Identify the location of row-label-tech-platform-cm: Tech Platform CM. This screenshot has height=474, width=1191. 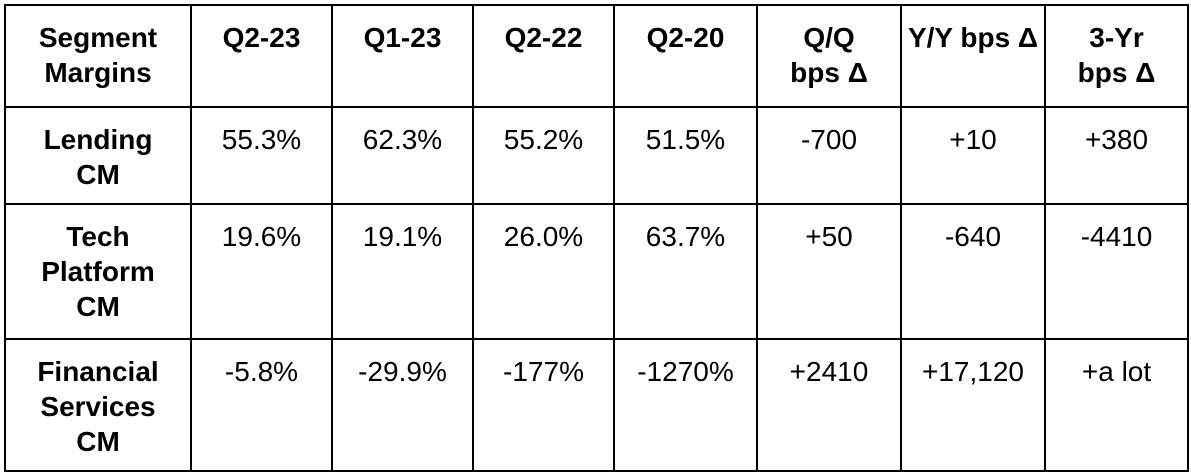
(98, 271).